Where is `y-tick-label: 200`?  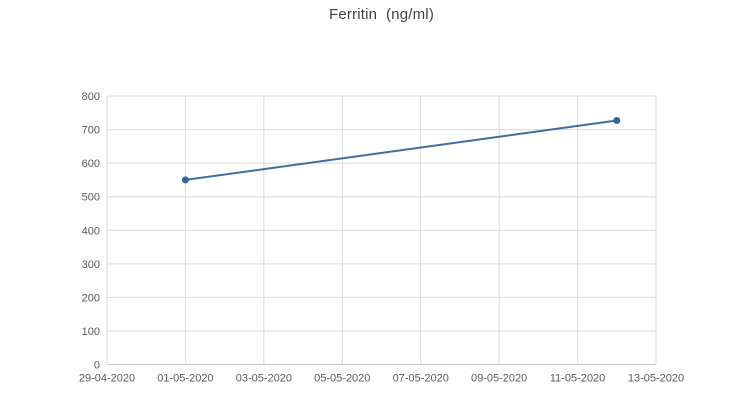 y-tick-label: 200 is located at coordinates (91, 298).